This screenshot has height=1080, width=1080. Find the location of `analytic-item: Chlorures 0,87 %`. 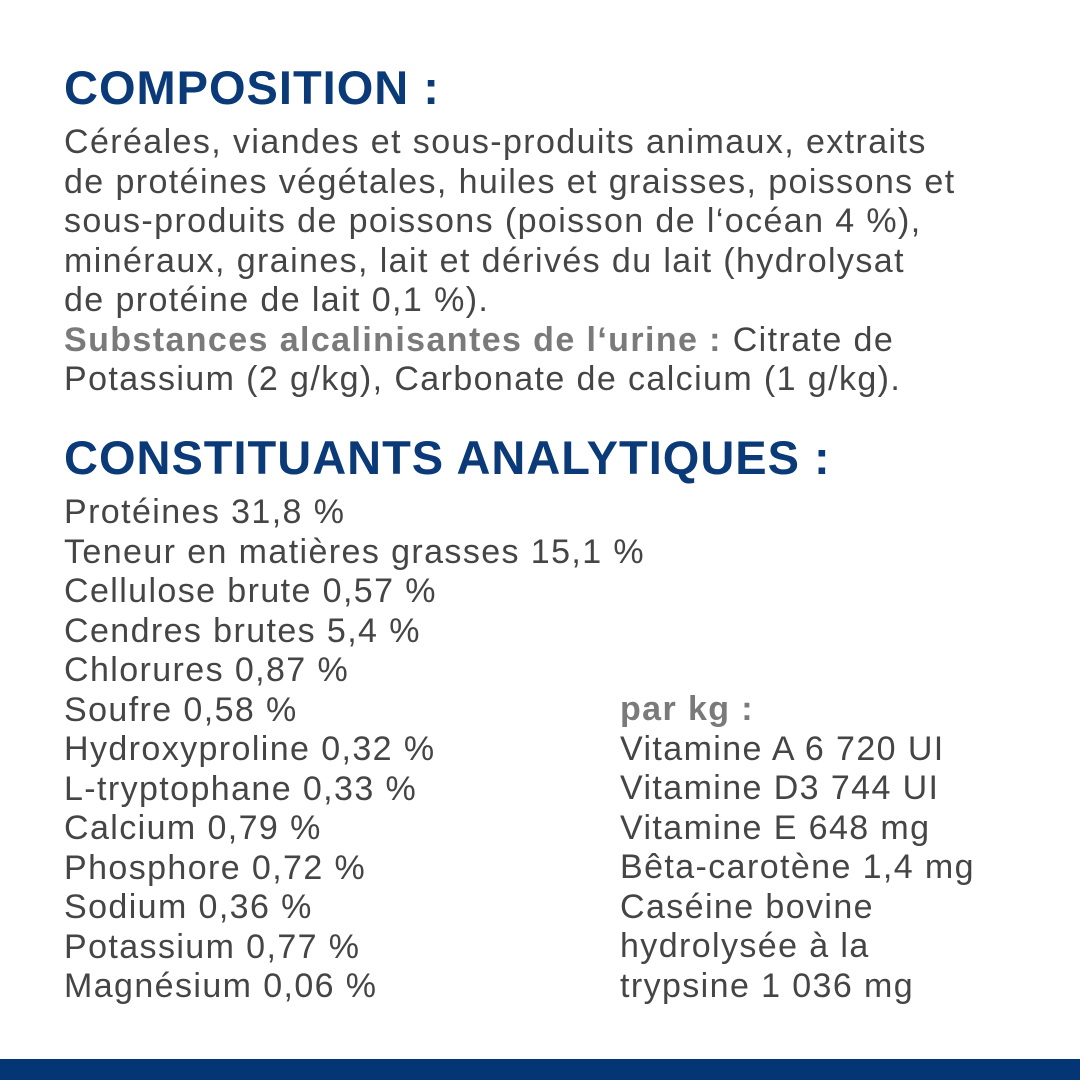

analytic-item: Chlorures 0,87 % is located at coordinates (207, 670).